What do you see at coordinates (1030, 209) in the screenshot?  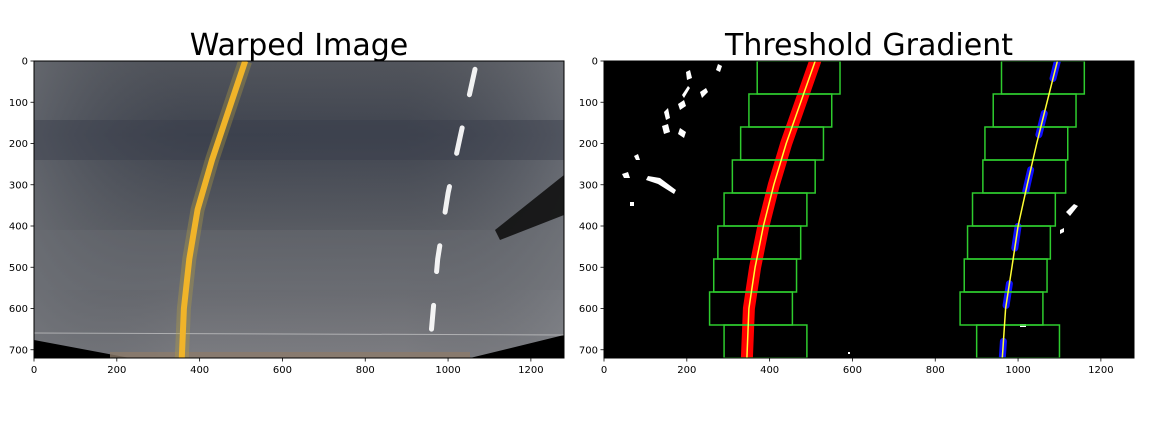 I see `right-polynomial-fit` at bounding box center [1030, 209].